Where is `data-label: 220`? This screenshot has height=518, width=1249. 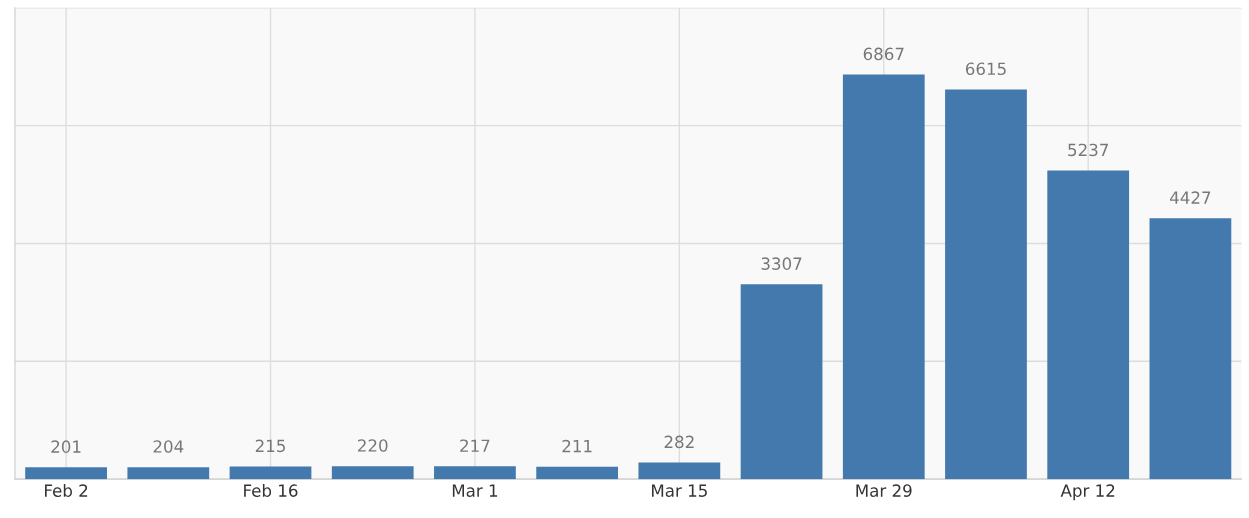 data-label: 220 is located at coordinates (373, 445).